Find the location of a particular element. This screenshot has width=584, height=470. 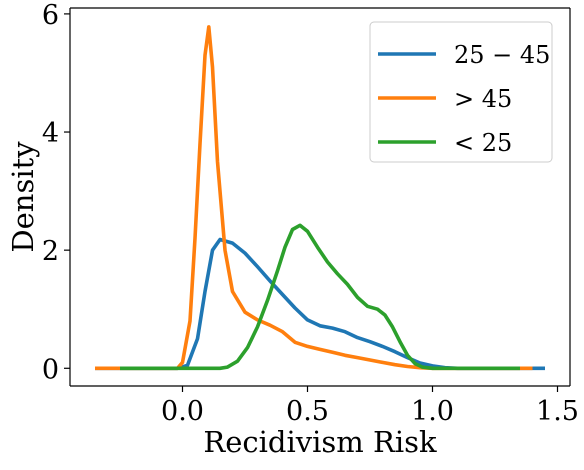

y-tick-label: 6 is located at coordinates (50, 15).